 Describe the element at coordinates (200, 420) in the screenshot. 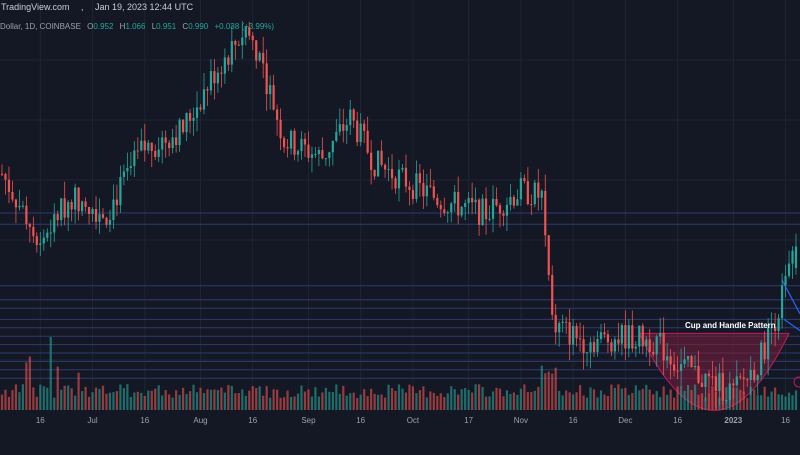

I see `x-tick-label: Aug` at that location.